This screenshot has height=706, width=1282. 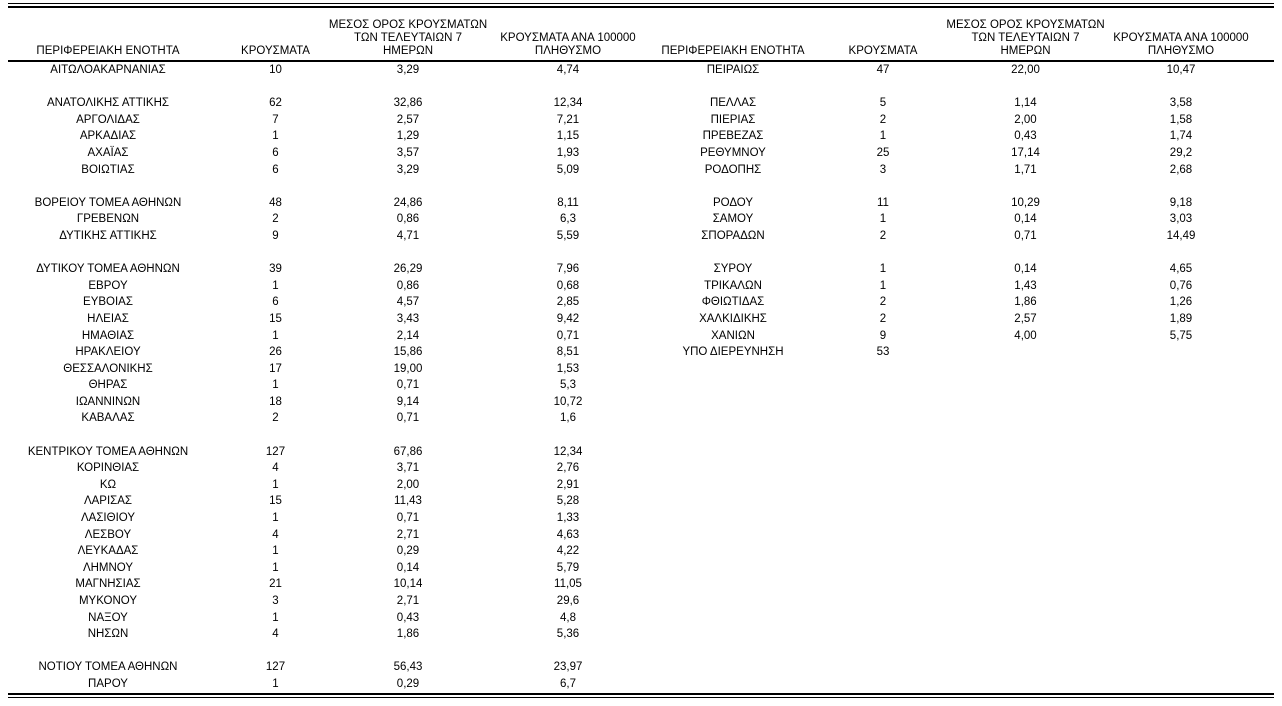 What do you see at coordinates (641, 634) in the screenshot?
I see `table-row: ΝΗΣΩΝ 4 1,86 5,36` at bounding box center [641, 634].